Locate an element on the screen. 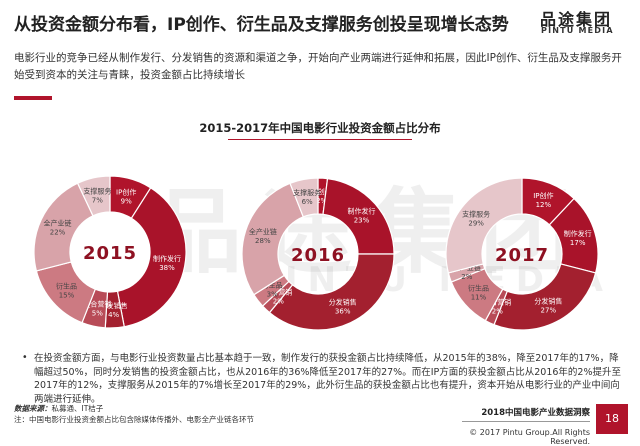  accent-bar is located at coordinates (33, 98).